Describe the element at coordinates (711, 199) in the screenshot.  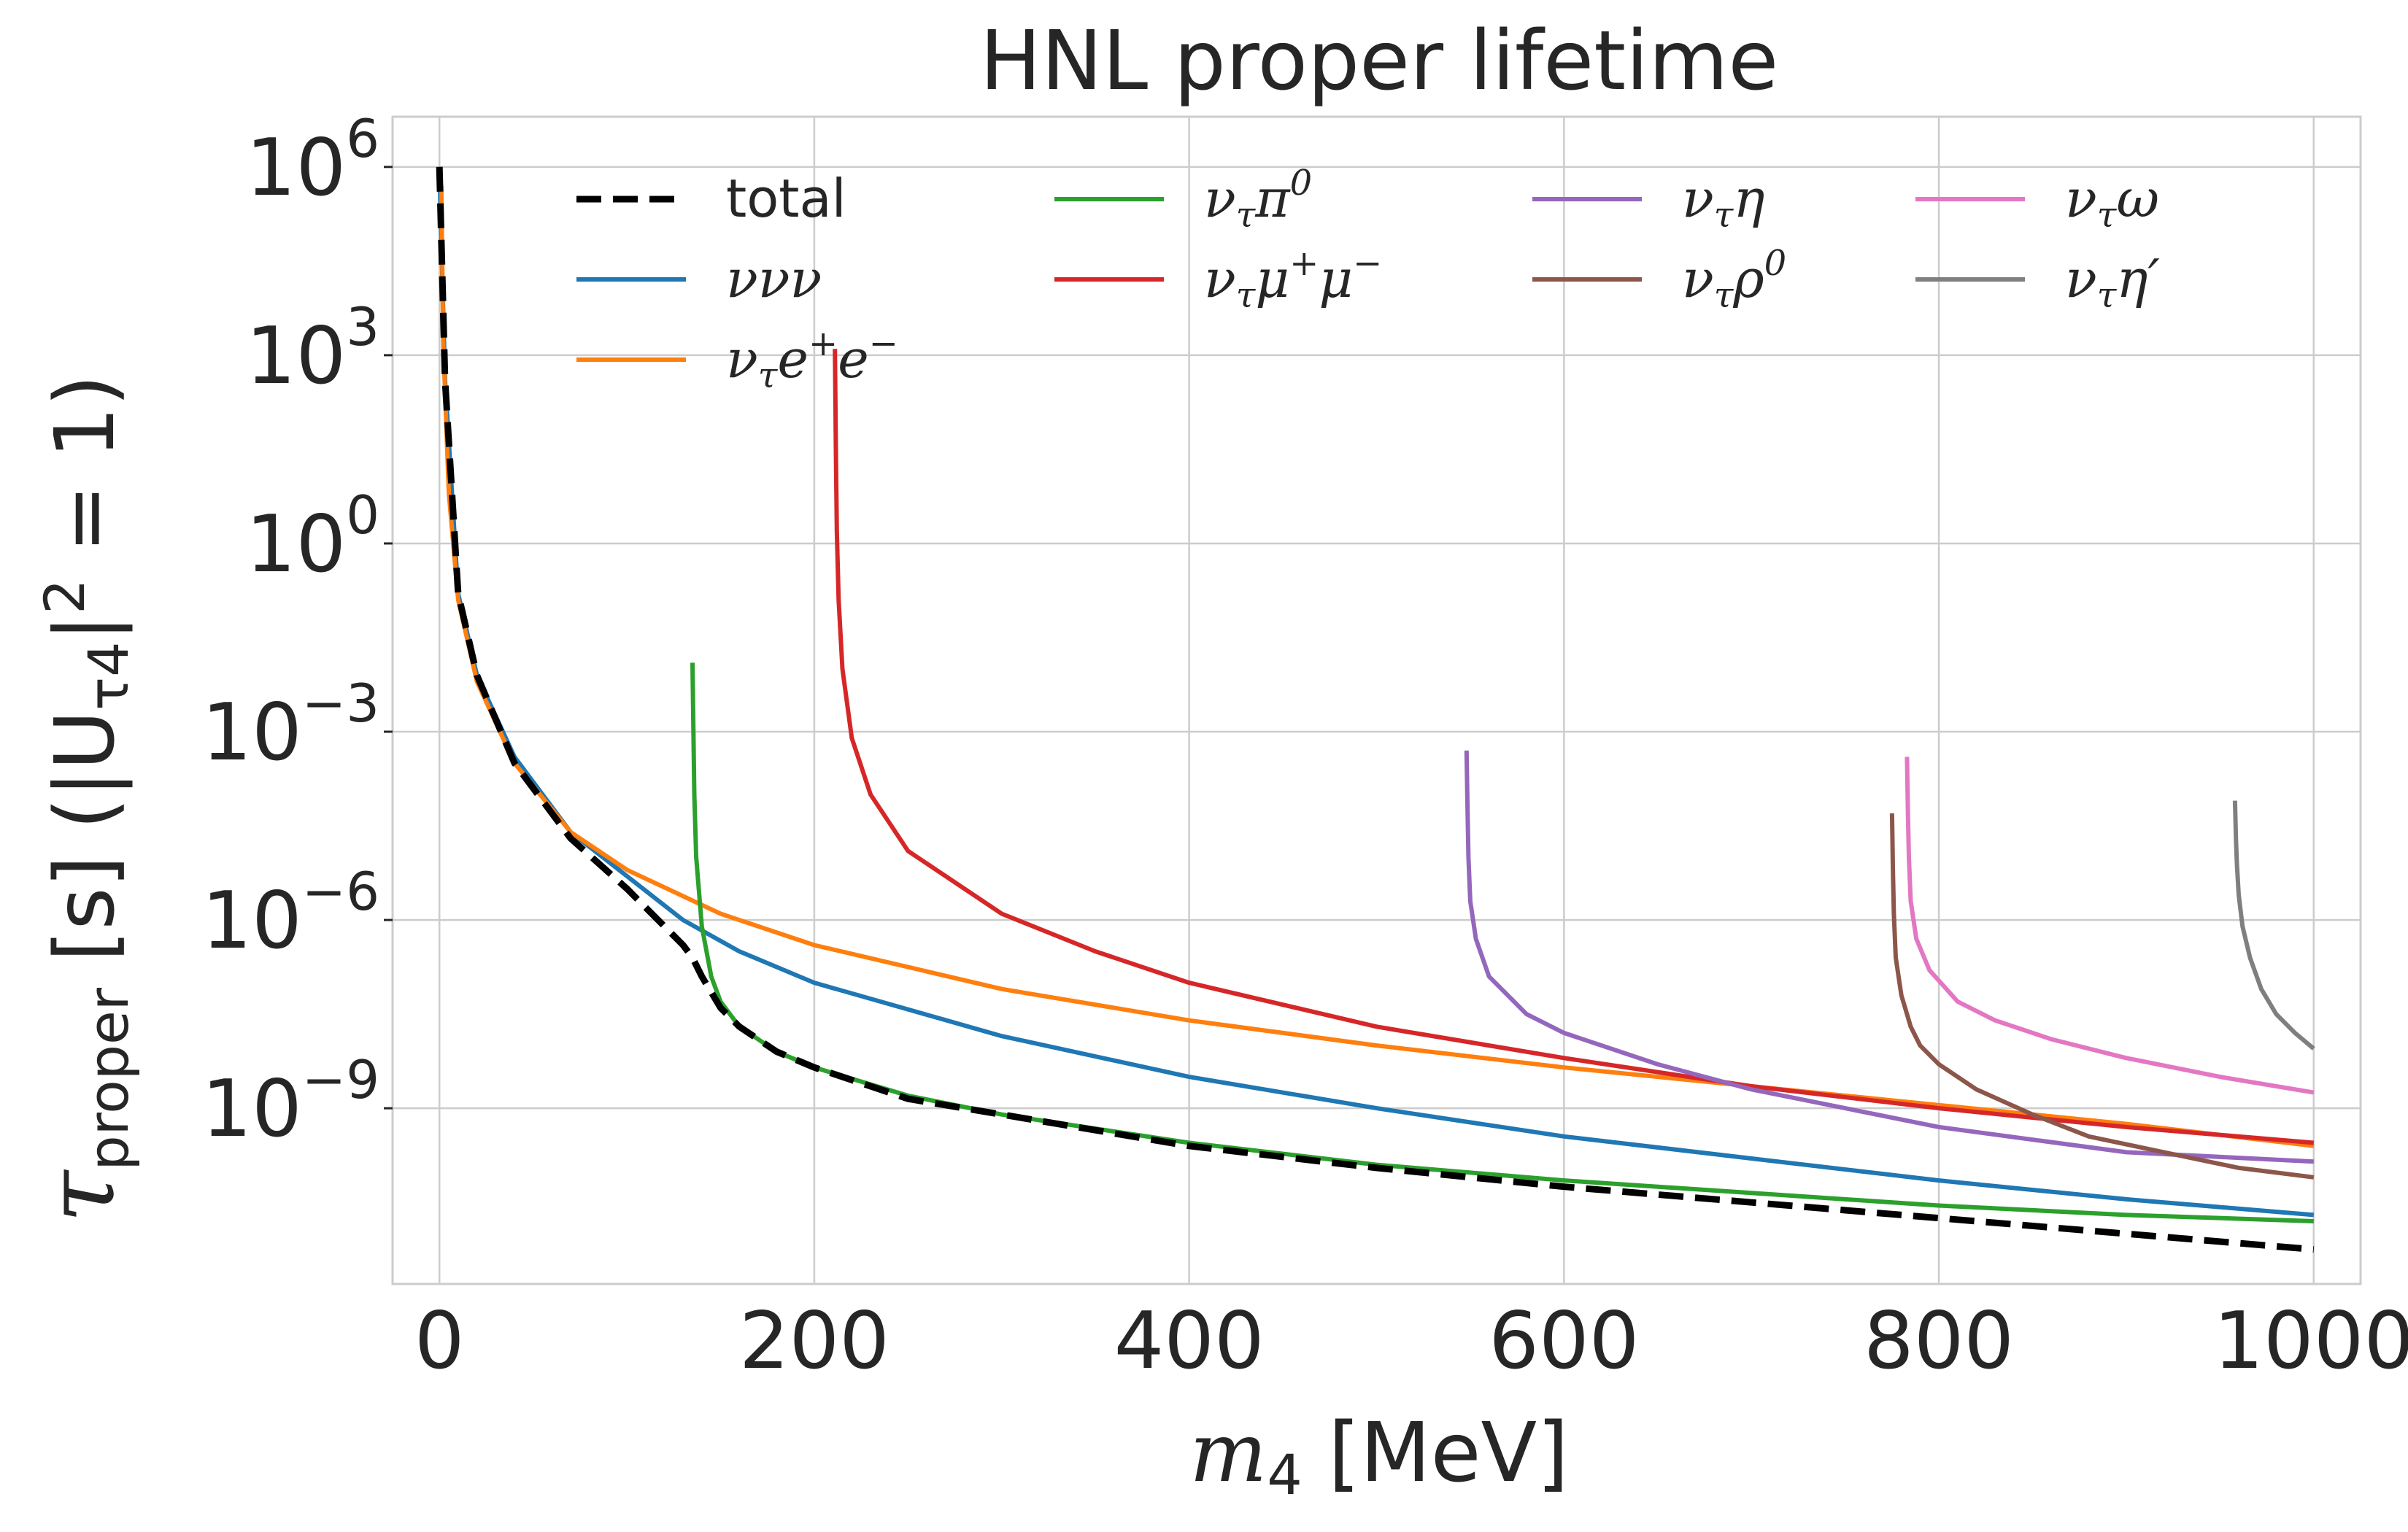
I see `legend-entry: total` at that location.